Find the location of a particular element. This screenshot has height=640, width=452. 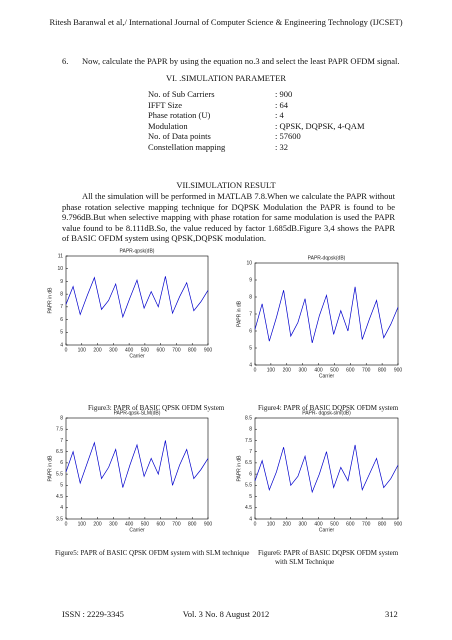

footer-volume: Vol. 3 No. 8 August 2012 is located at coordinates (226, 614).